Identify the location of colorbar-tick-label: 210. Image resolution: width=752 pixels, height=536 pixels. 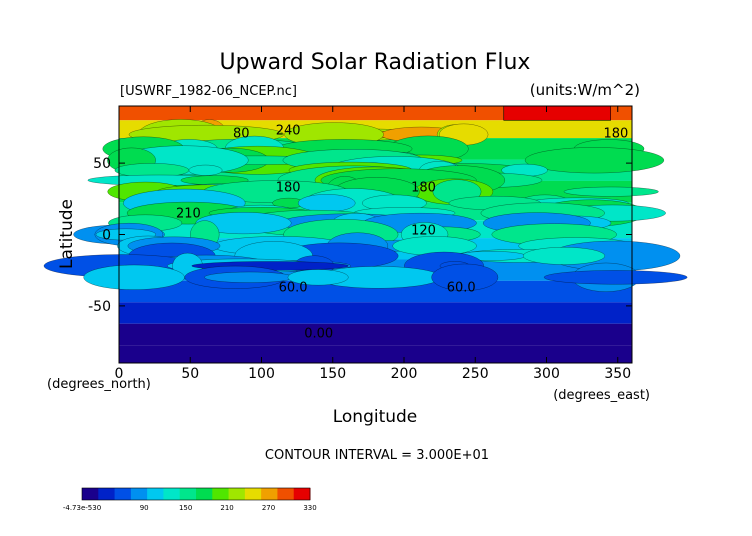
(226, 508).